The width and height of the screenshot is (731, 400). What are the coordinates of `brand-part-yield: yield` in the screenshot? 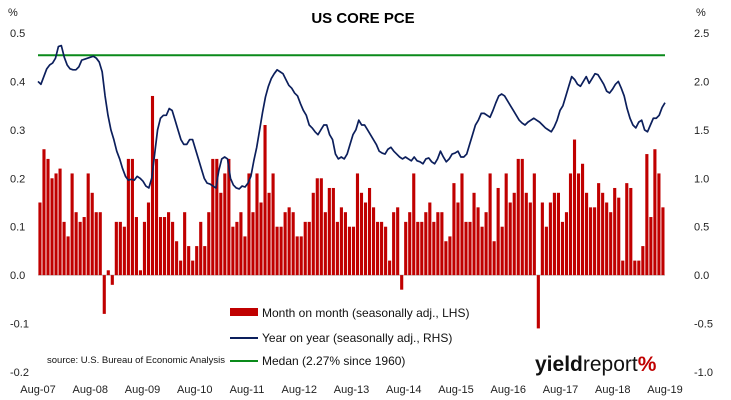 It's located at (559, 364).